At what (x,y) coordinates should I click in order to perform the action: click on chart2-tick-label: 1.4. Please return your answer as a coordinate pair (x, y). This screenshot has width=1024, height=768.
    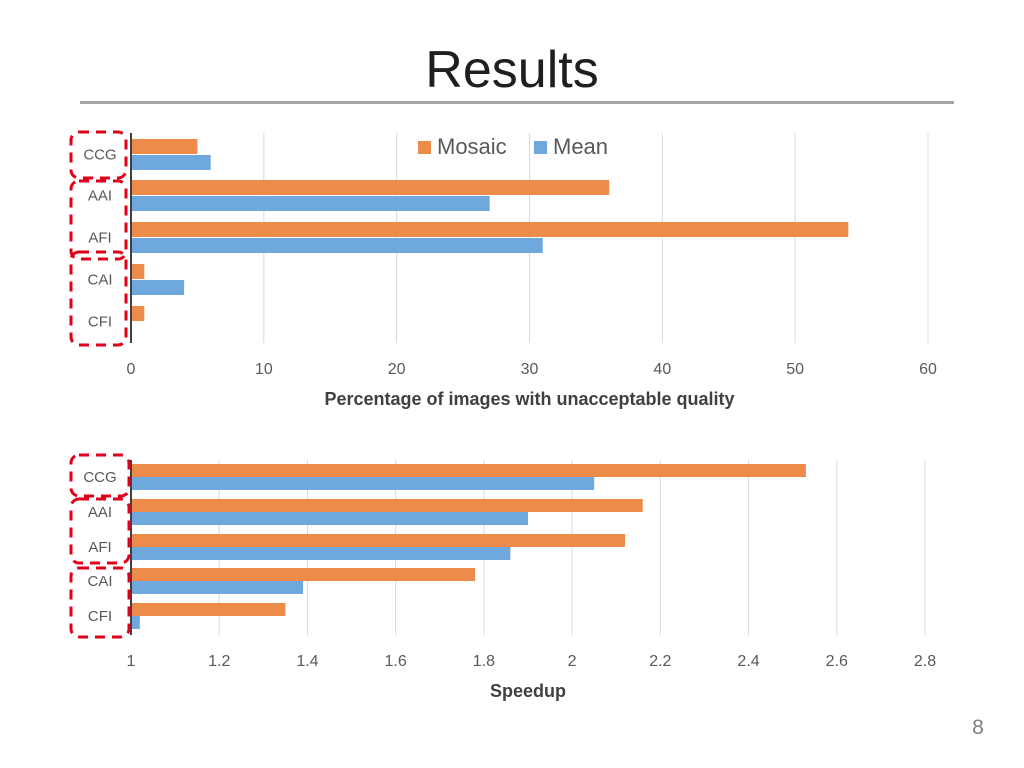
    Looking at the image, I should click on (307, 661).